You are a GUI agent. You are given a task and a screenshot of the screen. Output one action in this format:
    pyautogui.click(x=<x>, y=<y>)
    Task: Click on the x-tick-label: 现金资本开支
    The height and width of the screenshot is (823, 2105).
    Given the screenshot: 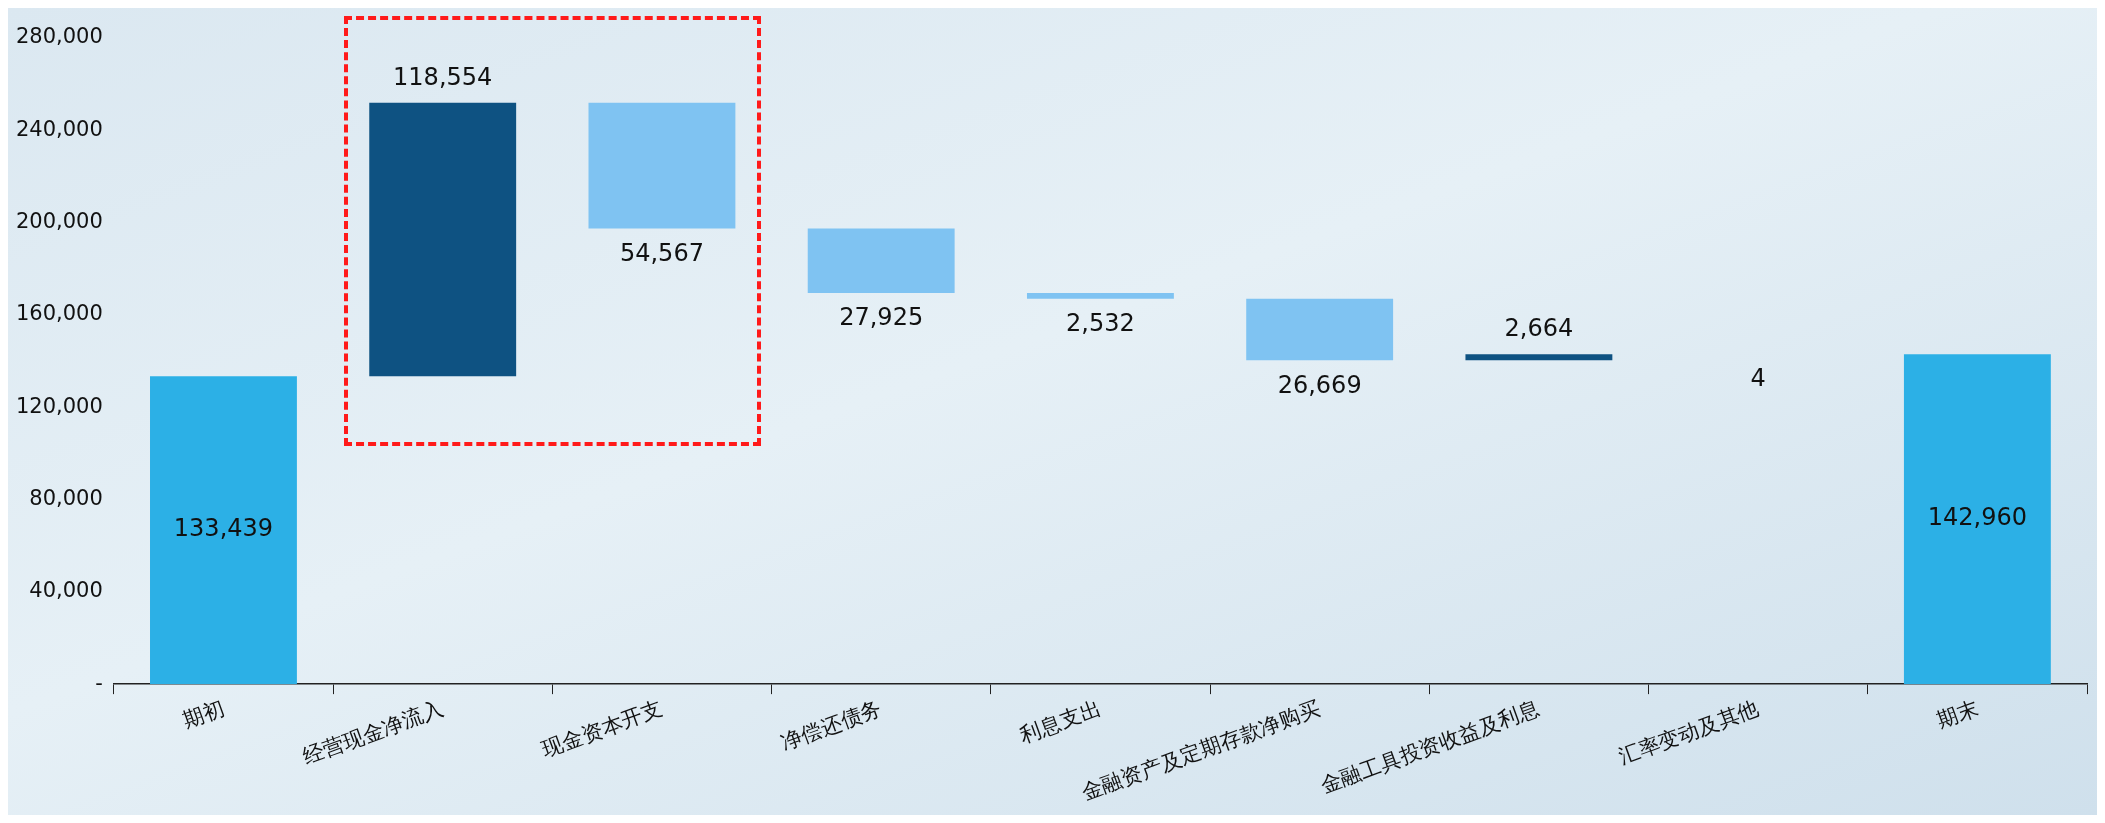 What is the action you would take?
    pyautogui.click(x=602, y=729)
    